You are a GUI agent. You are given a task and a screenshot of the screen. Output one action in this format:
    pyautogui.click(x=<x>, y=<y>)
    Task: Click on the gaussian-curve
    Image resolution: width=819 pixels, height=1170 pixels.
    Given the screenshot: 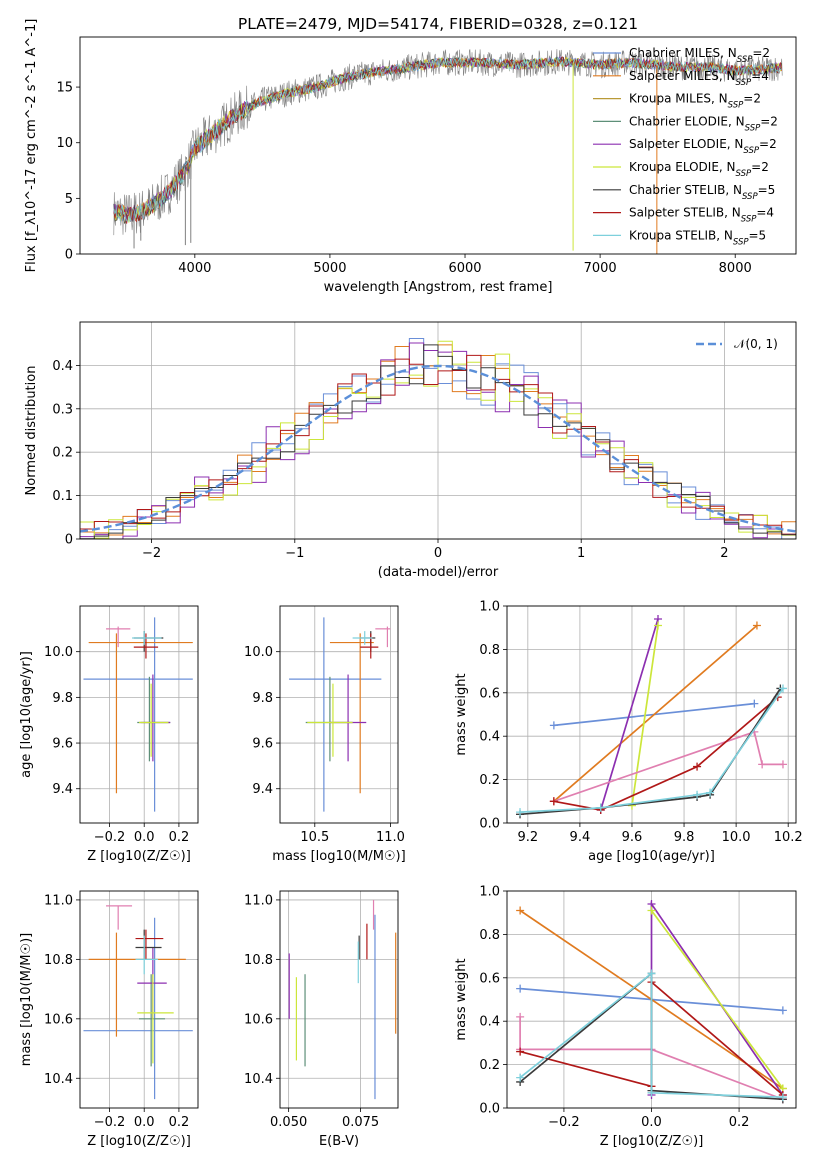 What is the action you would take?
    pyautogui.click(x=438, y=448)
    